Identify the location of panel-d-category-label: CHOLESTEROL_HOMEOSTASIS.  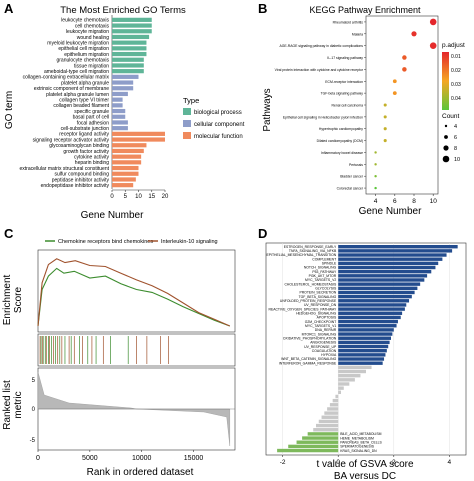
(310, 284).